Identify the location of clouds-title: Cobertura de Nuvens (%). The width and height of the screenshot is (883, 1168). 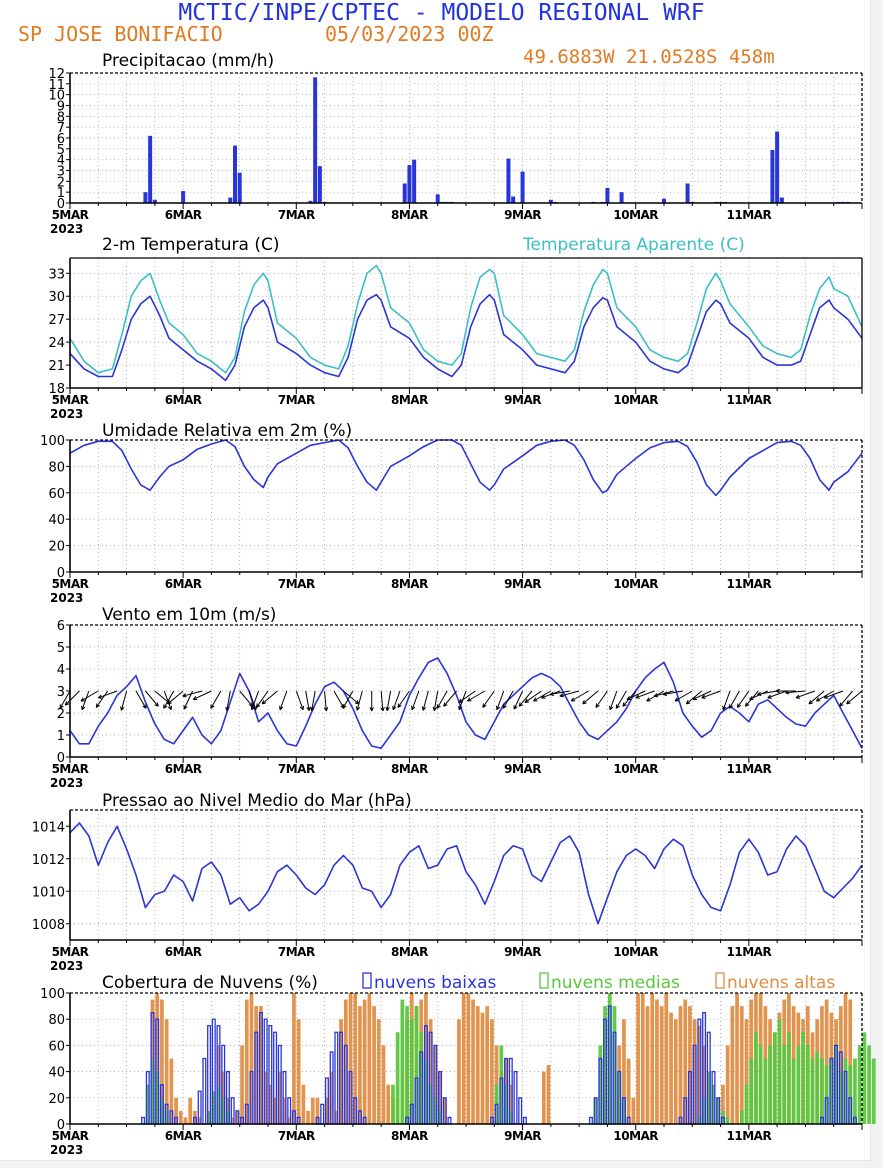
(210, 983).